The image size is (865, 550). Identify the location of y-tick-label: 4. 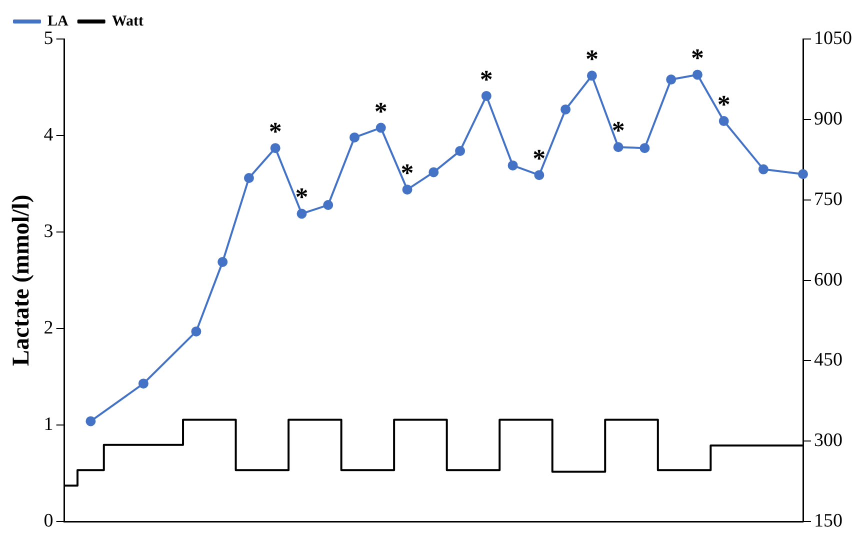
(49, 135).